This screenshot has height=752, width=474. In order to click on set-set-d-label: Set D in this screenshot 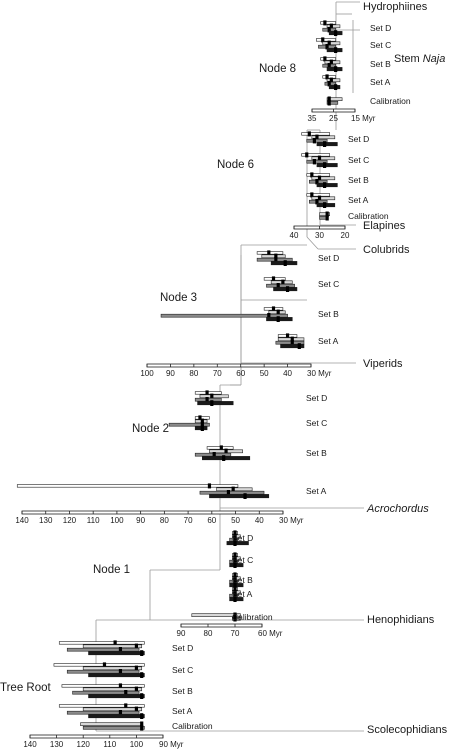, I will do `click(182, 648)`.